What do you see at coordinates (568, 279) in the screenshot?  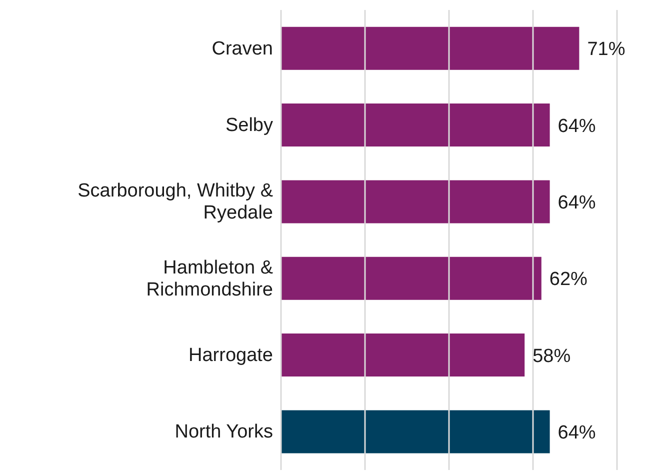 I see `data-label: 62%` at bounding box center [568, 279].